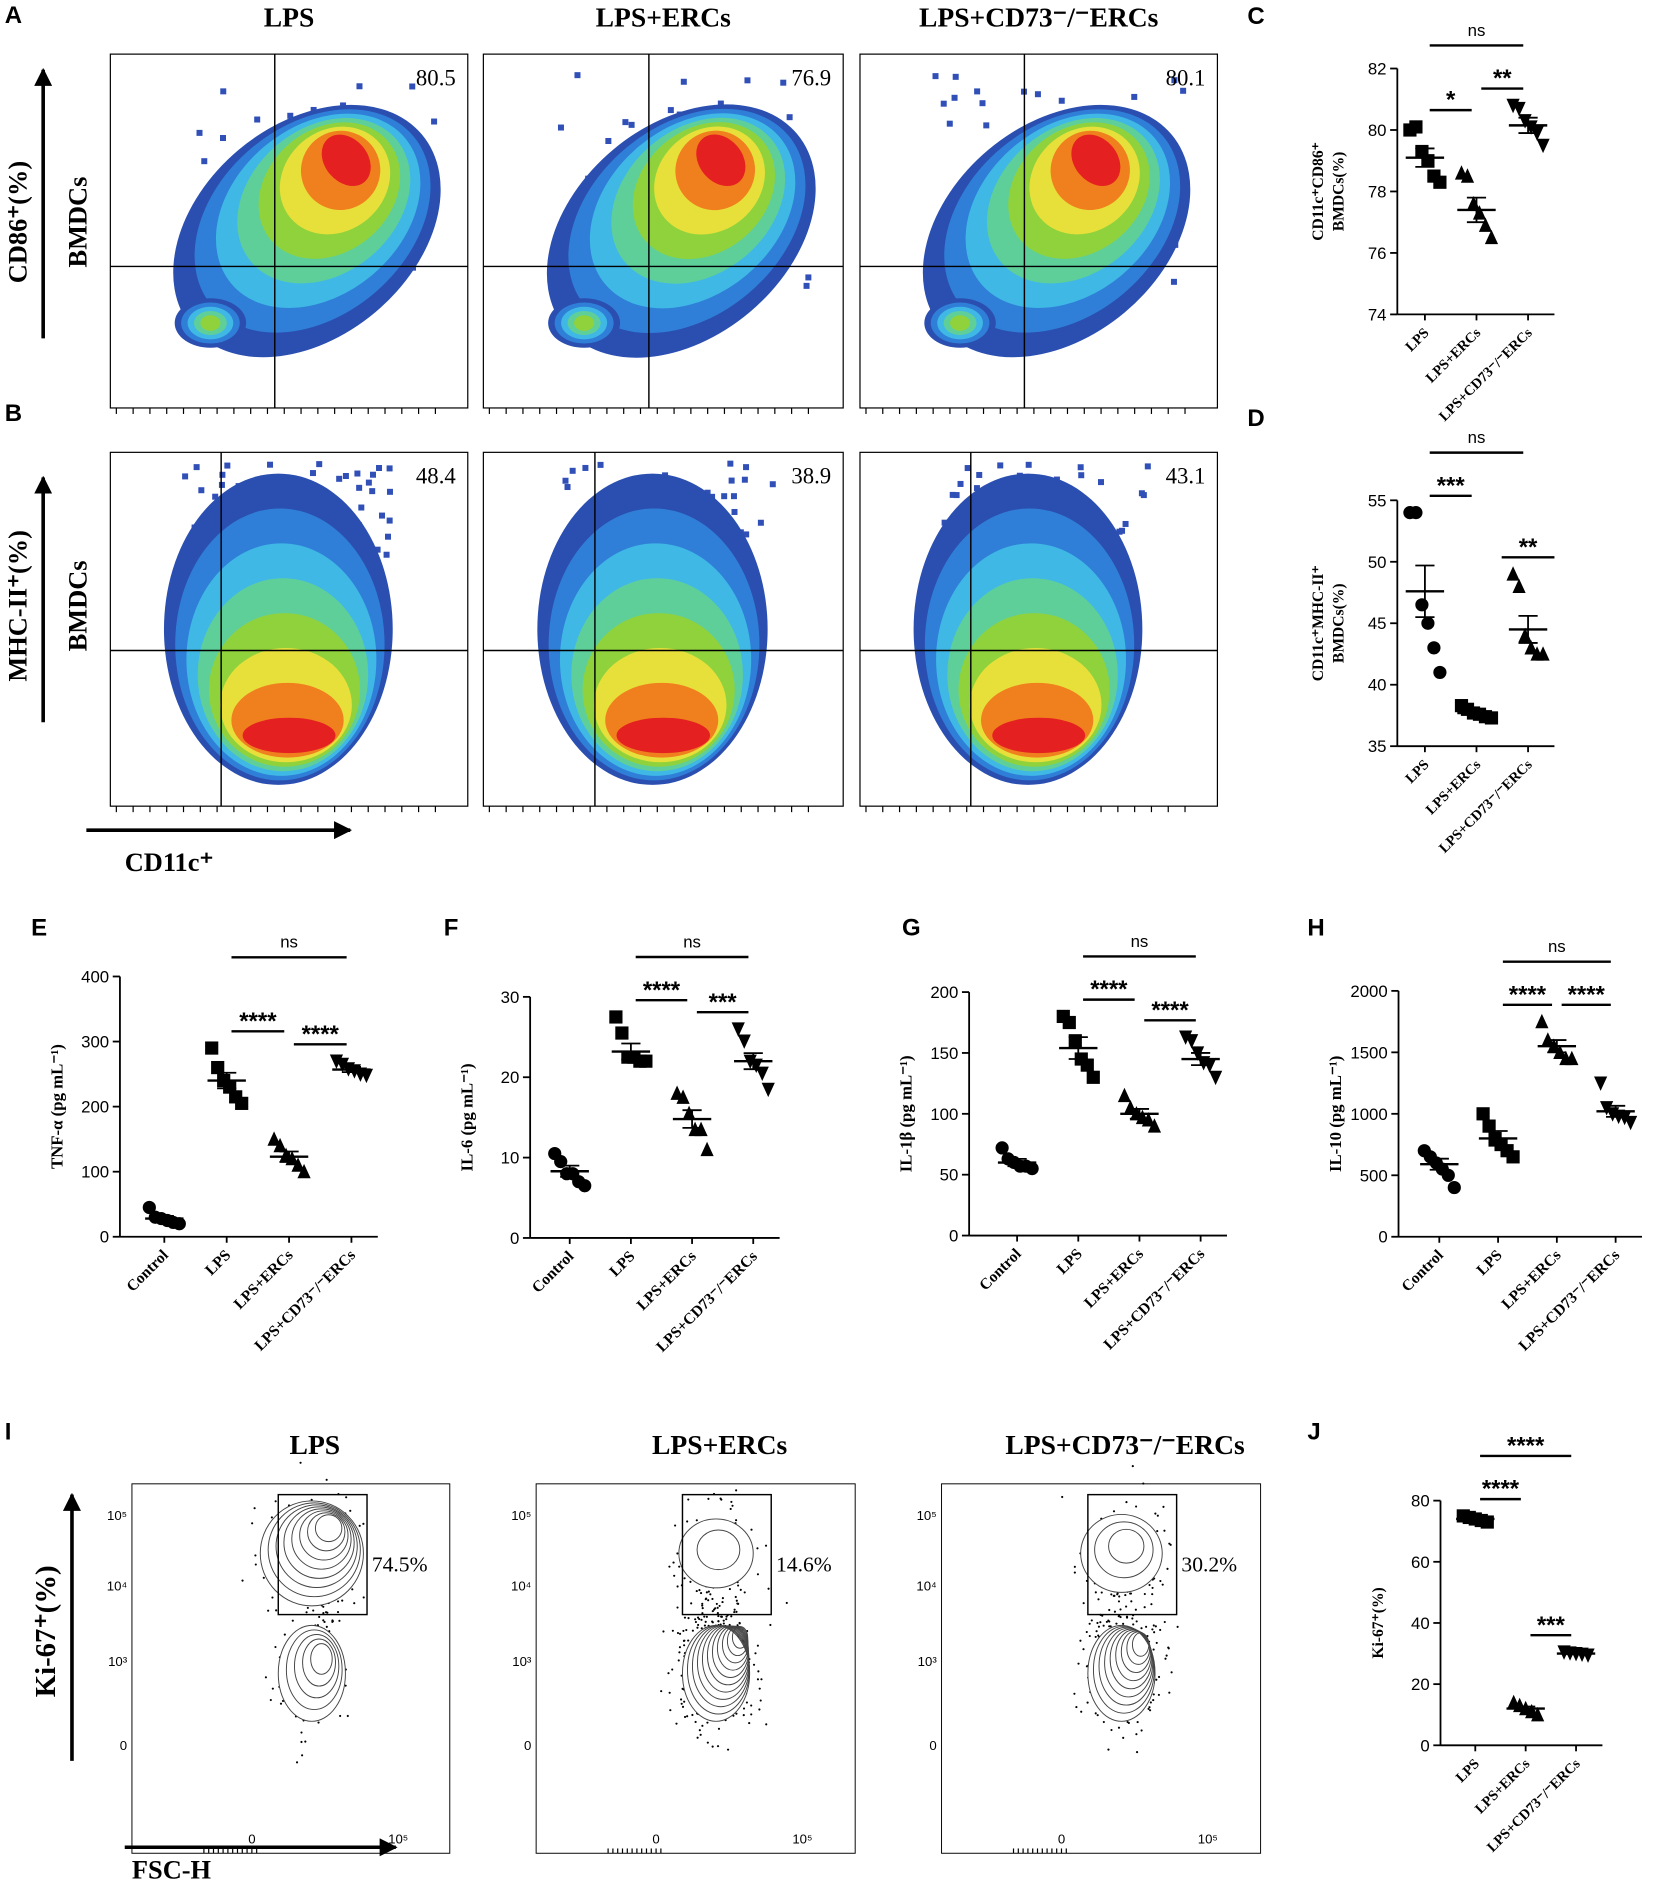 This screenshot has height=1881, width=1654. Describe the element at coordinates (210, 323) in the screenshot. I see `density-tail` at that location.